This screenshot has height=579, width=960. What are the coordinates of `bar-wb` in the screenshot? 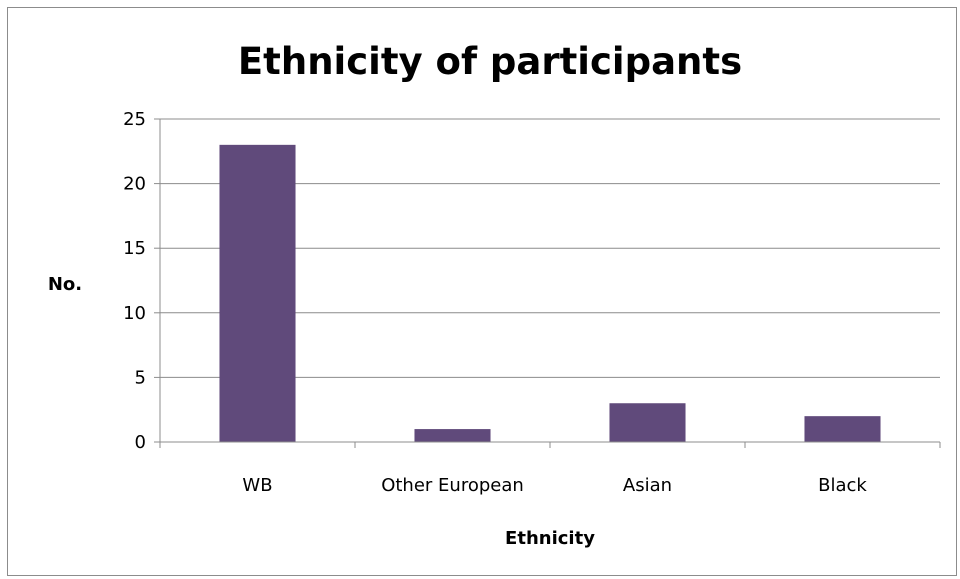 It's located at (257, 293).